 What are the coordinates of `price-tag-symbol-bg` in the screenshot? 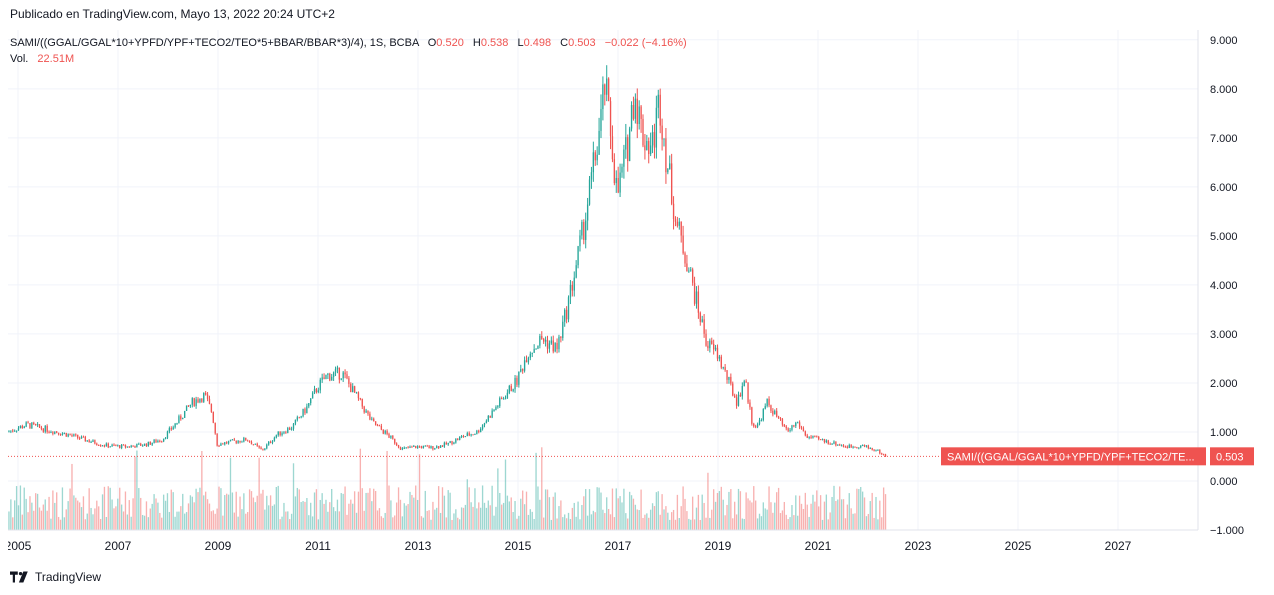 It's located at (1073, 456).